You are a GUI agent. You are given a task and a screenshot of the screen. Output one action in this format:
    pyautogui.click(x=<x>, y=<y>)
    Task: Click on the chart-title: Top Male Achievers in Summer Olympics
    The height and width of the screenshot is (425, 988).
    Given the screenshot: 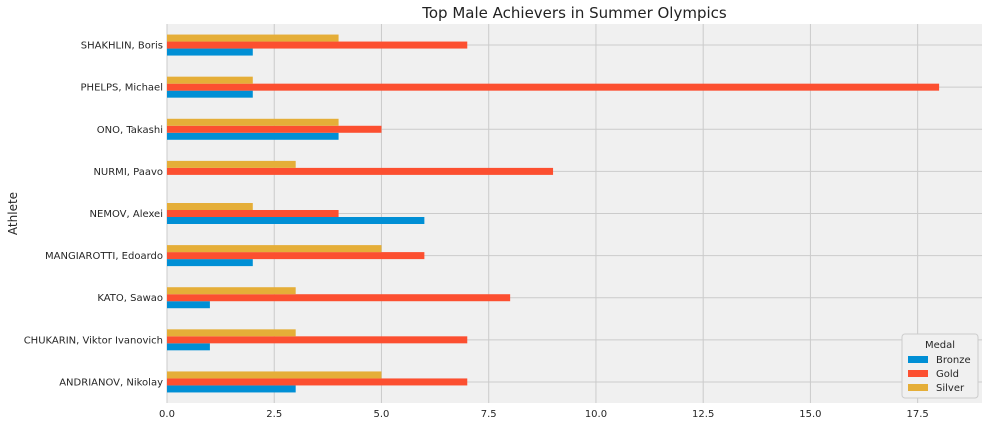 What is the action you would take?
    pyautogui.click(x=574, y=13)
    